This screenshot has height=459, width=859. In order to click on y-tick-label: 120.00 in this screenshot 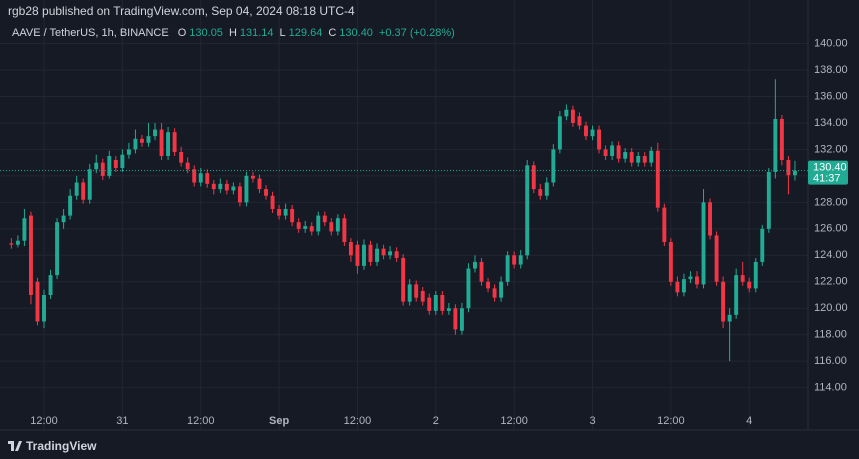, I will do `click(831, 308)`.